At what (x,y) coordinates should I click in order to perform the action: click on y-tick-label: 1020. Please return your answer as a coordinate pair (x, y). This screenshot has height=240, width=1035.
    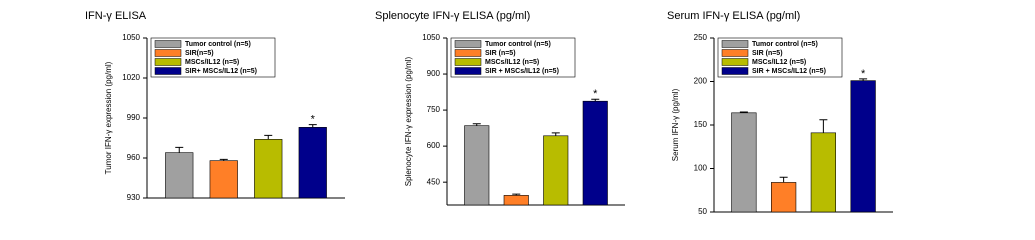
    Looking at the image, I should click on (131, 77).